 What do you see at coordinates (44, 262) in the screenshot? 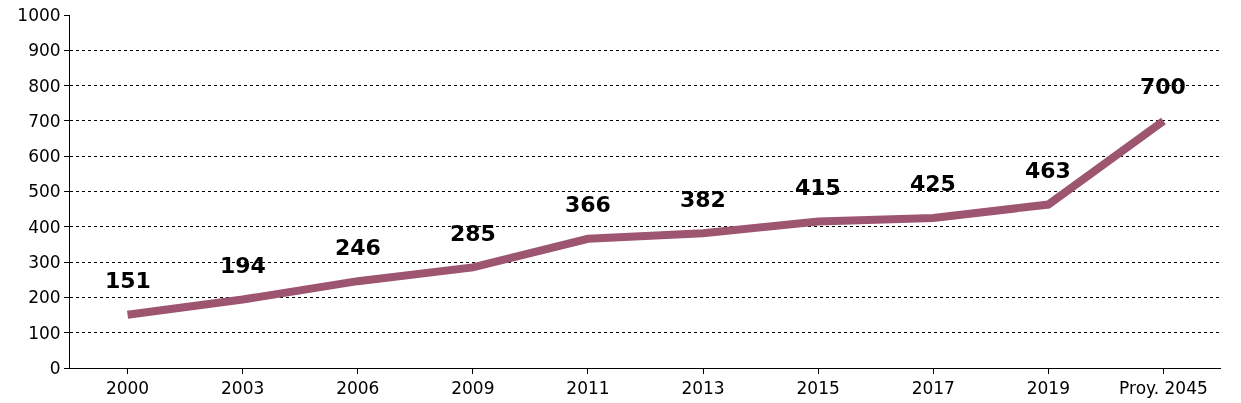
I see `y-tick-label: 300` at bounding box center [44, 262].